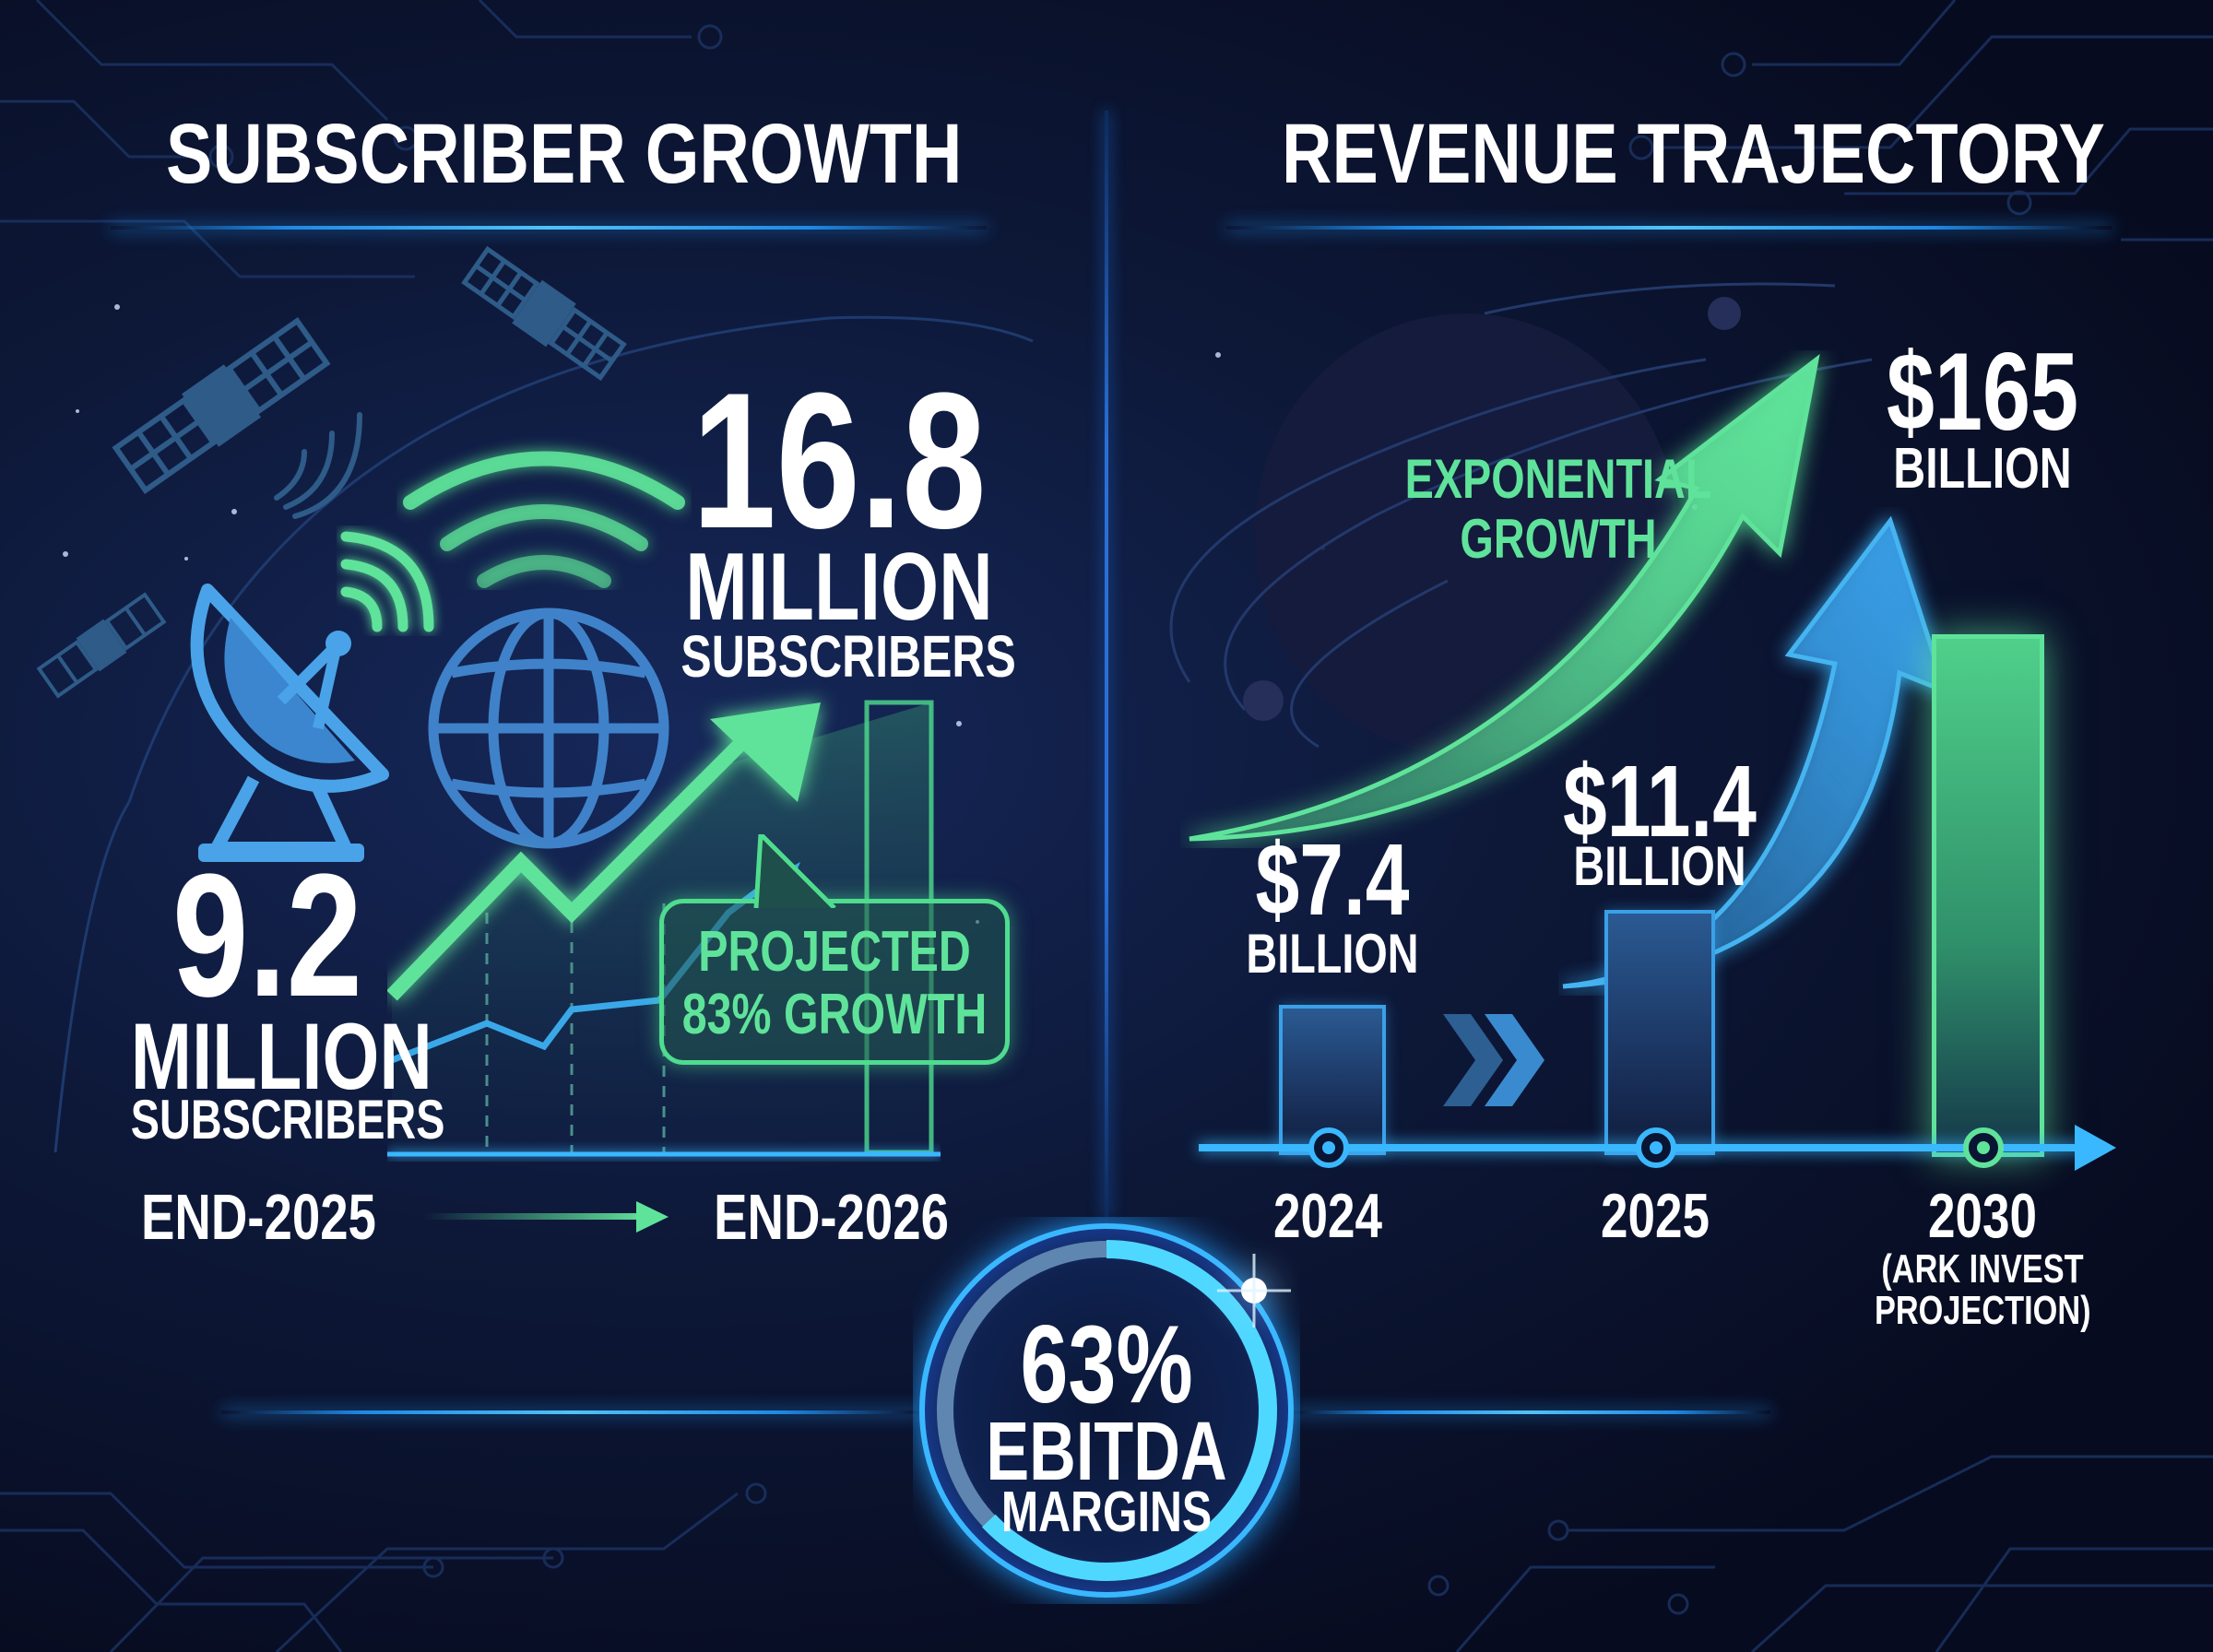 Image resolution: width=2213 pixels, height=1652 pixels. Describe the element at coordinates (2095, 1148) in the screenshot. I see `timeline-arrowhead-icon` at that location.